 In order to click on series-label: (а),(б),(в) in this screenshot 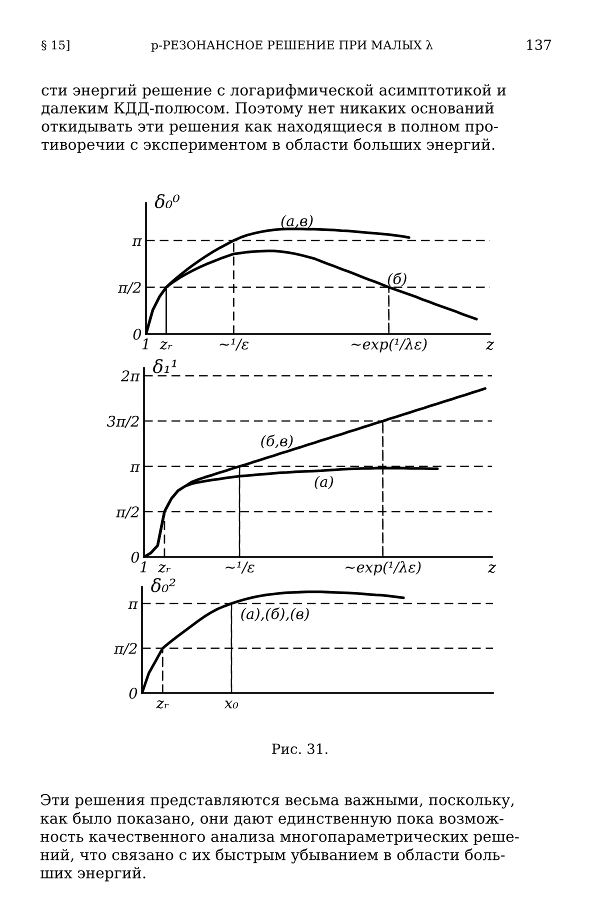, I will do `click(275, 615)`.